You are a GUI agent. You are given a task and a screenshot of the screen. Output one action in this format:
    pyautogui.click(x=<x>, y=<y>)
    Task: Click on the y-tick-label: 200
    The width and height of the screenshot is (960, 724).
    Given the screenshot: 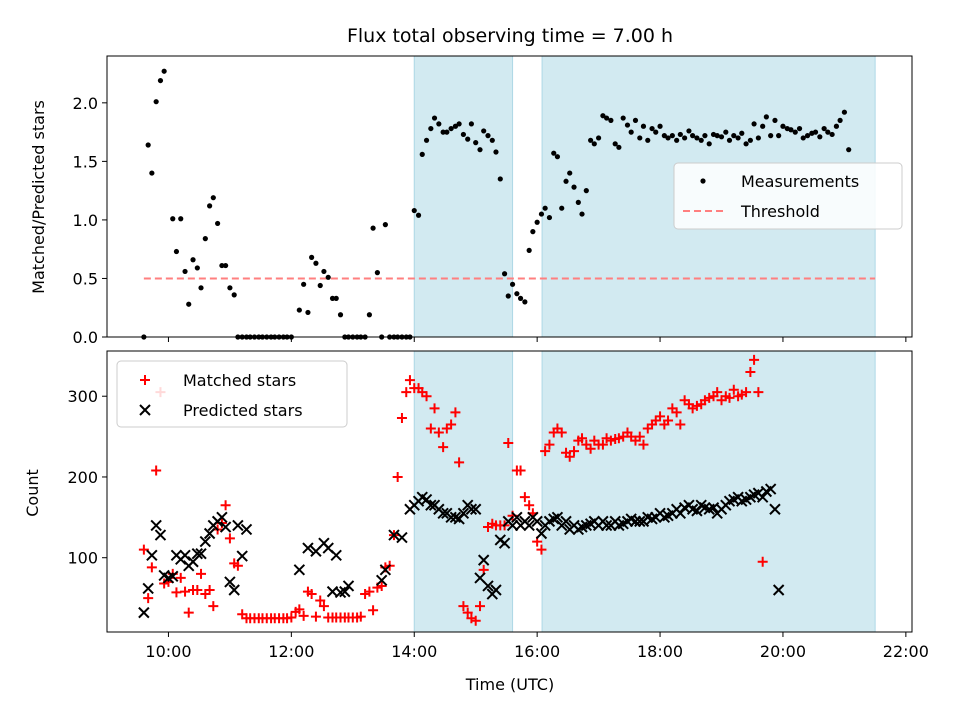 What is the action you would take?
    pyautogui.click(x=82, y=477)
    